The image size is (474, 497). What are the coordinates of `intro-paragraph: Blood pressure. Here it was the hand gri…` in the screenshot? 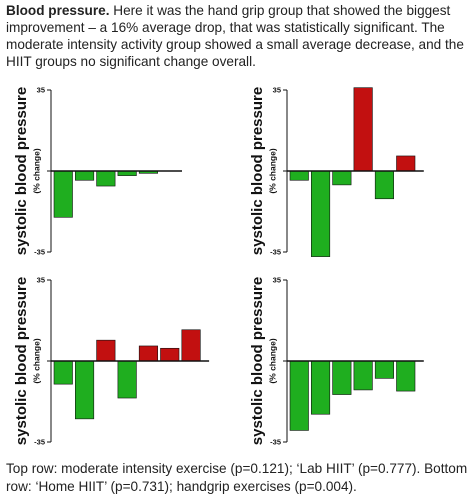 It's located at (237, 36).